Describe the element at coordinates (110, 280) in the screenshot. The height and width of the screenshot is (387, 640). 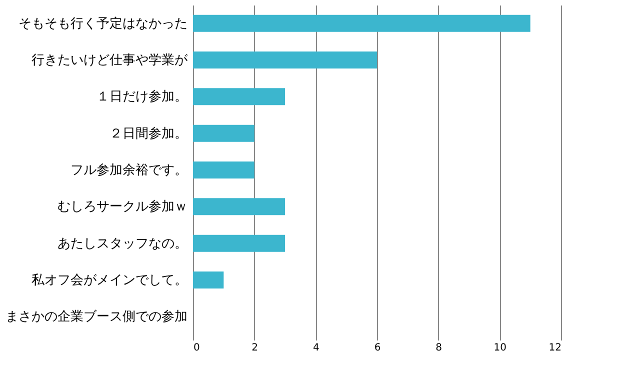
I see `y-tick-label: 私オフ会がメインでして。` at that location.